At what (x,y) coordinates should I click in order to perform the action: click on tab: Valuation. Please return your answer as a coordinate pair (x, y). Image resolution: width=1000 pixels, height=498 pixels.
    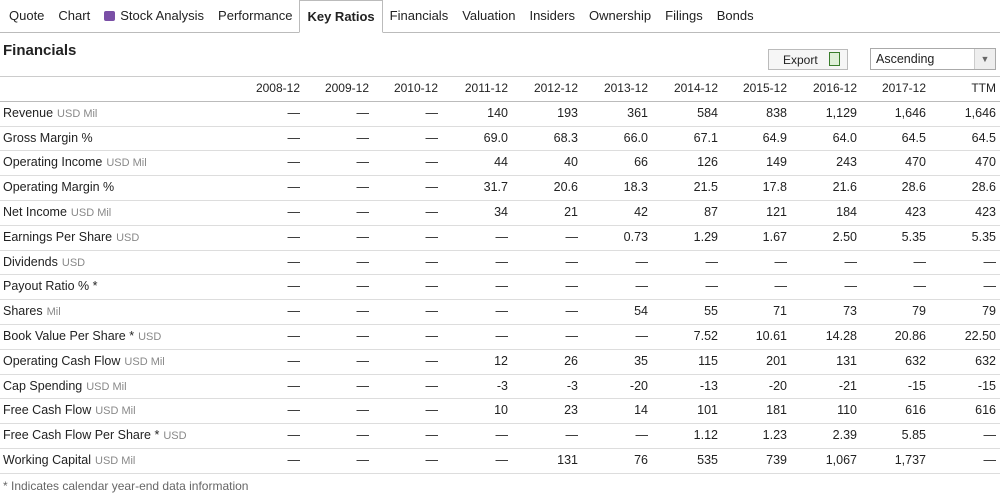
    Looking at the image, I should click on (488, 16).